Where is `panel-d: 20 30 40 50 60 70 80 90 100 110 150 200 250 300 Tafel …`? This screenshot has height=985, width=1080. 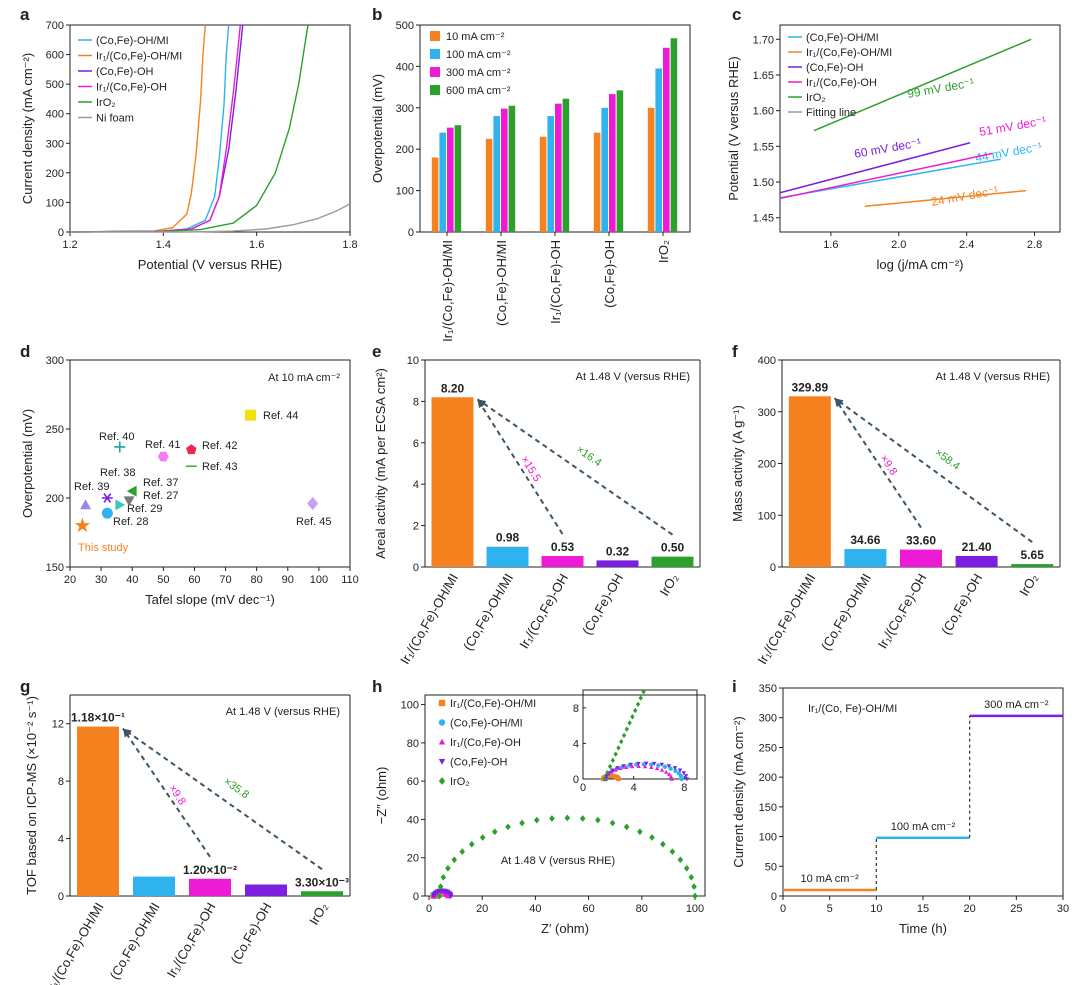
panel-d: 20 30 40 50 60 70 80 90 100 110 150 200 250 300 Tafel … is located at coordinates (189, 481).